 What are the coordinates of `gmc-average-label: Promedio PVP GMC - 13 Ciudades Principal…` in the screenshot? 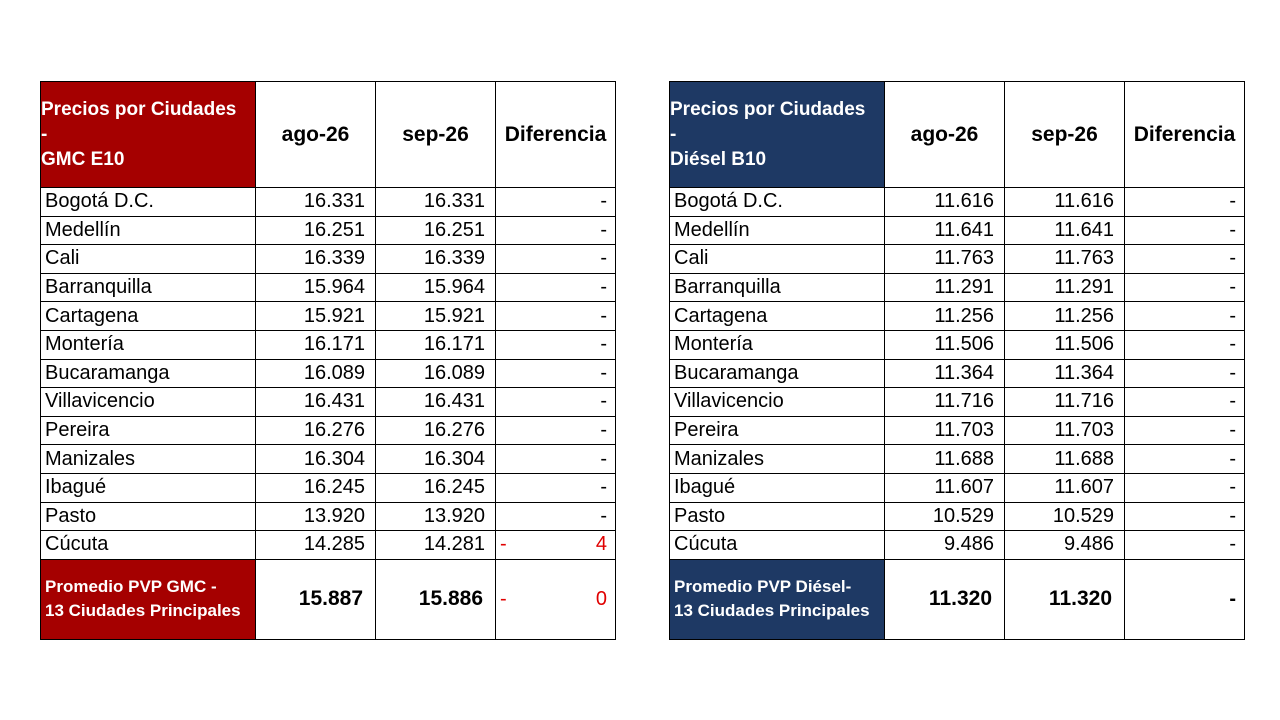 It's located at (148, 599).